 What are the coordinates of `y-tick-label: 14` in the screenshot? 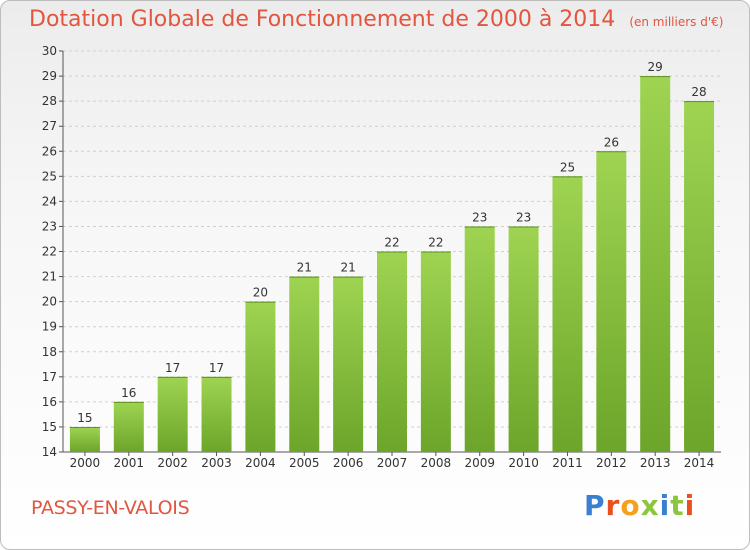 It's located at (49, 452).